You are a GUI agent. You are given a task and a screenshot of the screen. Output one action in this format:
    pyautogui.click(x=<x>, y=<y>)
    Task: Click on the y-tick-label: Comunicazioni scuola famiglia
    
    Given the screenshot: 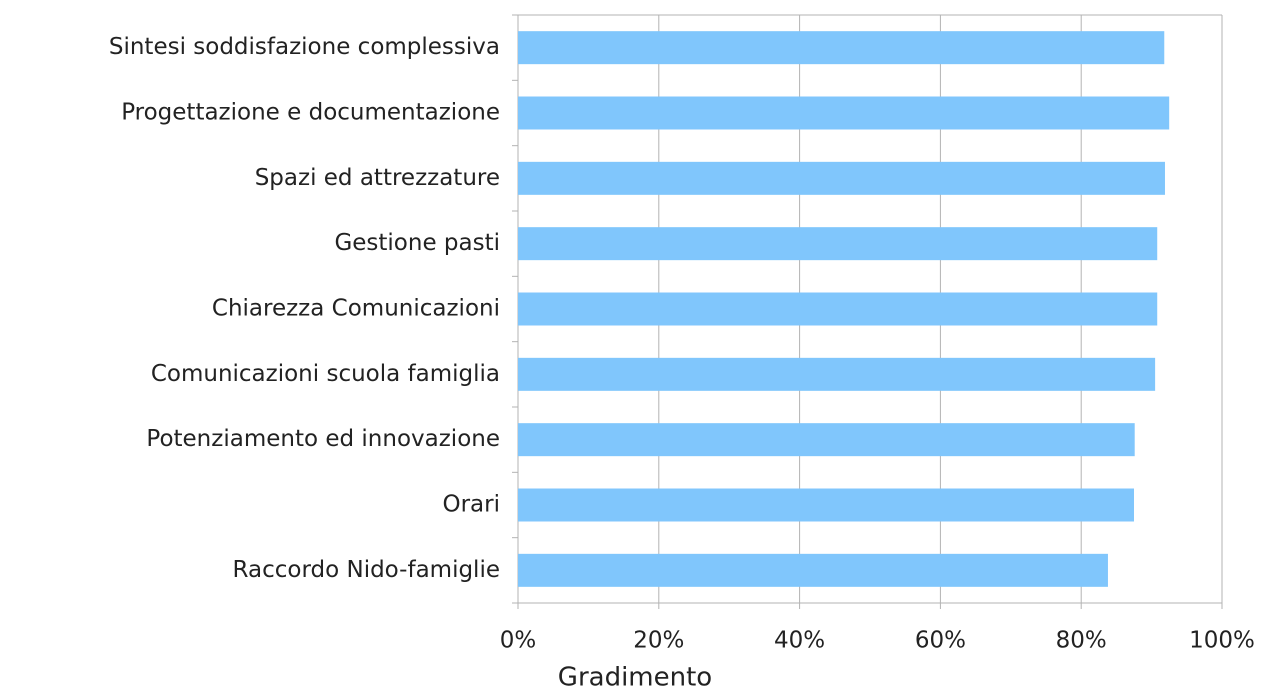 What is the action you would take?
    pyautogui.click(x=325, y=374)
    